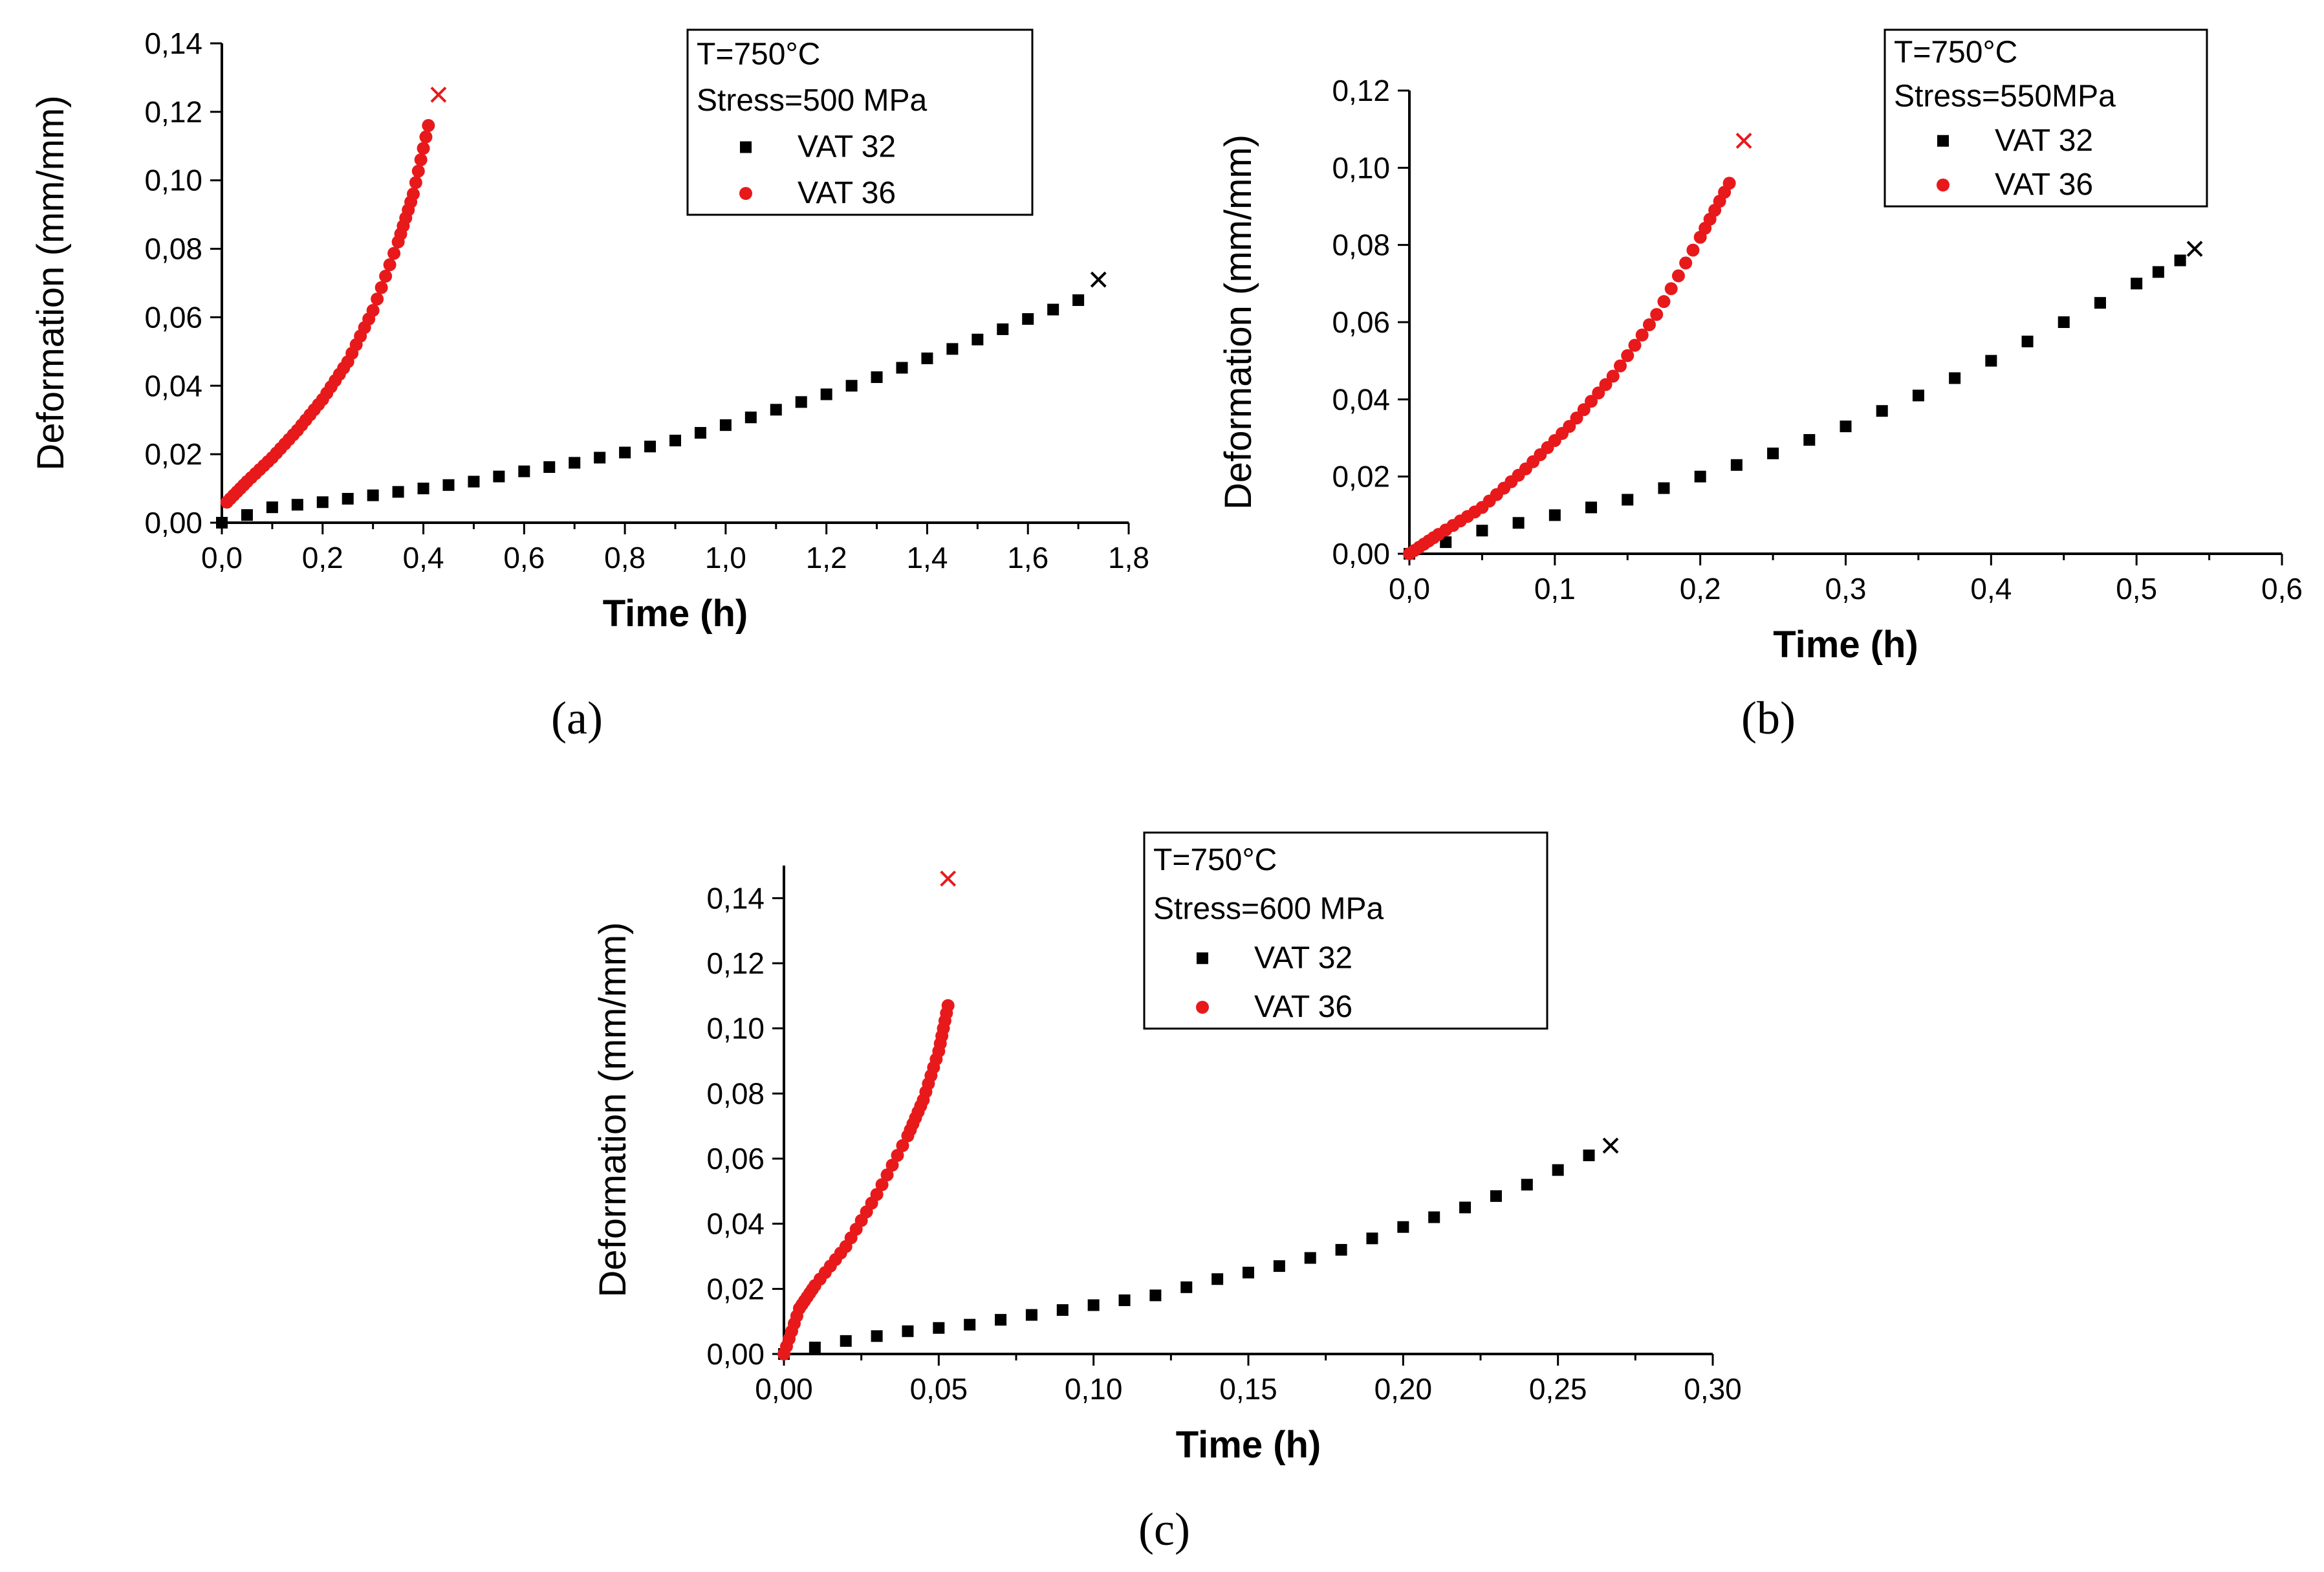 The height and width of the screenshot is (1572, 2324). I want to click on y-tick-label: 0,08, so click(1361, 245).